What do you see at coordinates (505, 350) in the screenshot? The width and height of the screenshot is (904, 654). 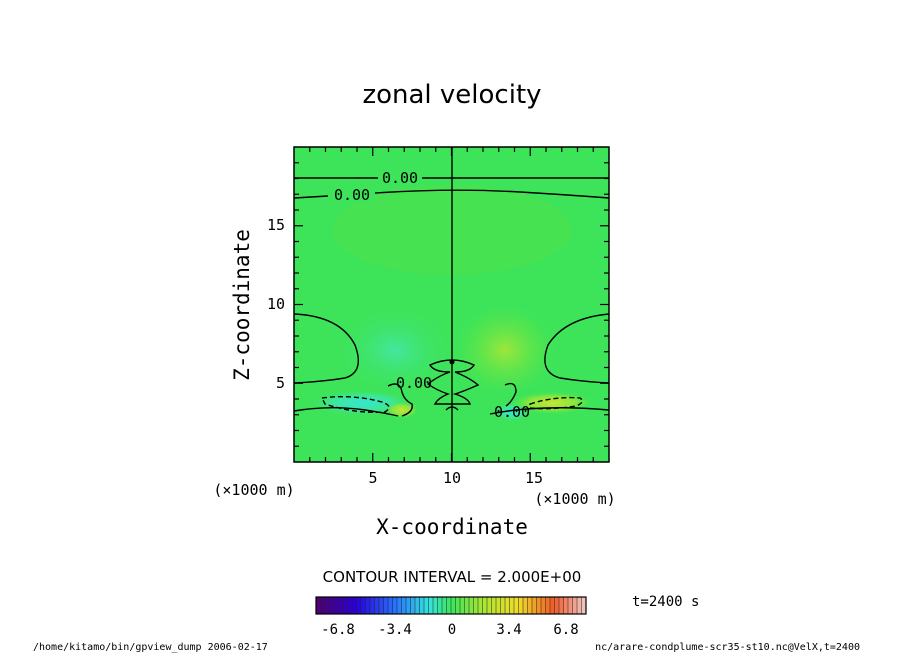 I see `field-shade-right` at bounding box center [505, 350].